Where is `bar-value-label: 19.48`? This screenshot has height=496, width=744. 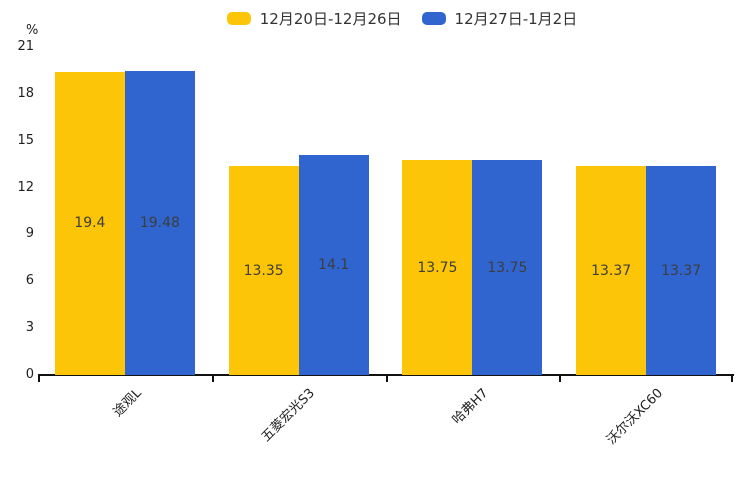
bar-value-label: 19.48 is located at coordinates (159, 222).